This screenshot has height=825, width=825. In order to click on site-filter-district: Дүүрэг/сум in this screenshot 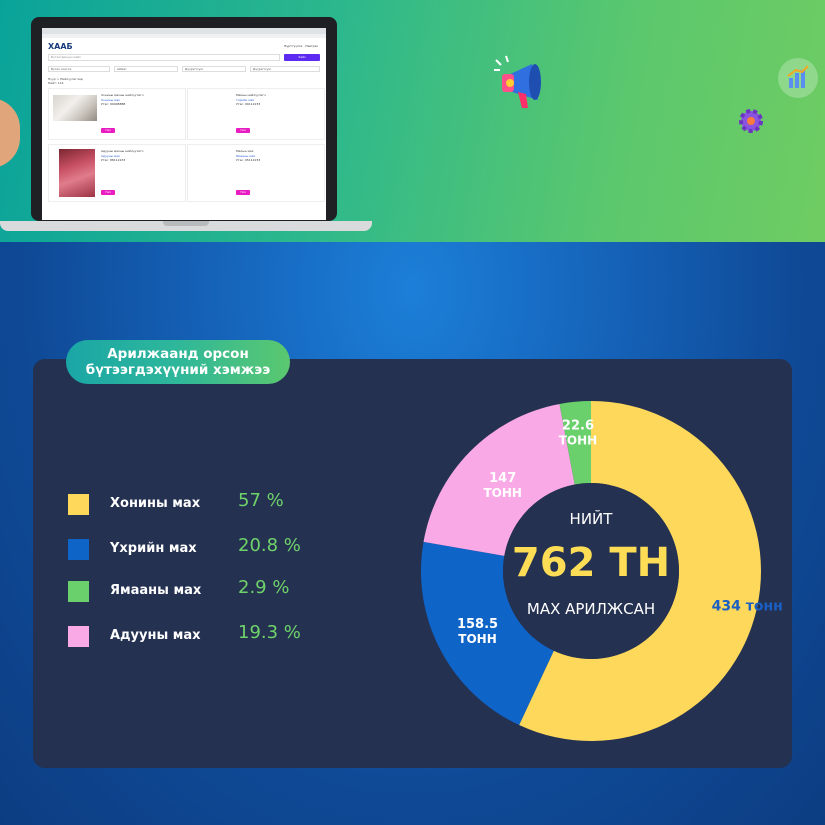, I will do `click(214, 69)`.